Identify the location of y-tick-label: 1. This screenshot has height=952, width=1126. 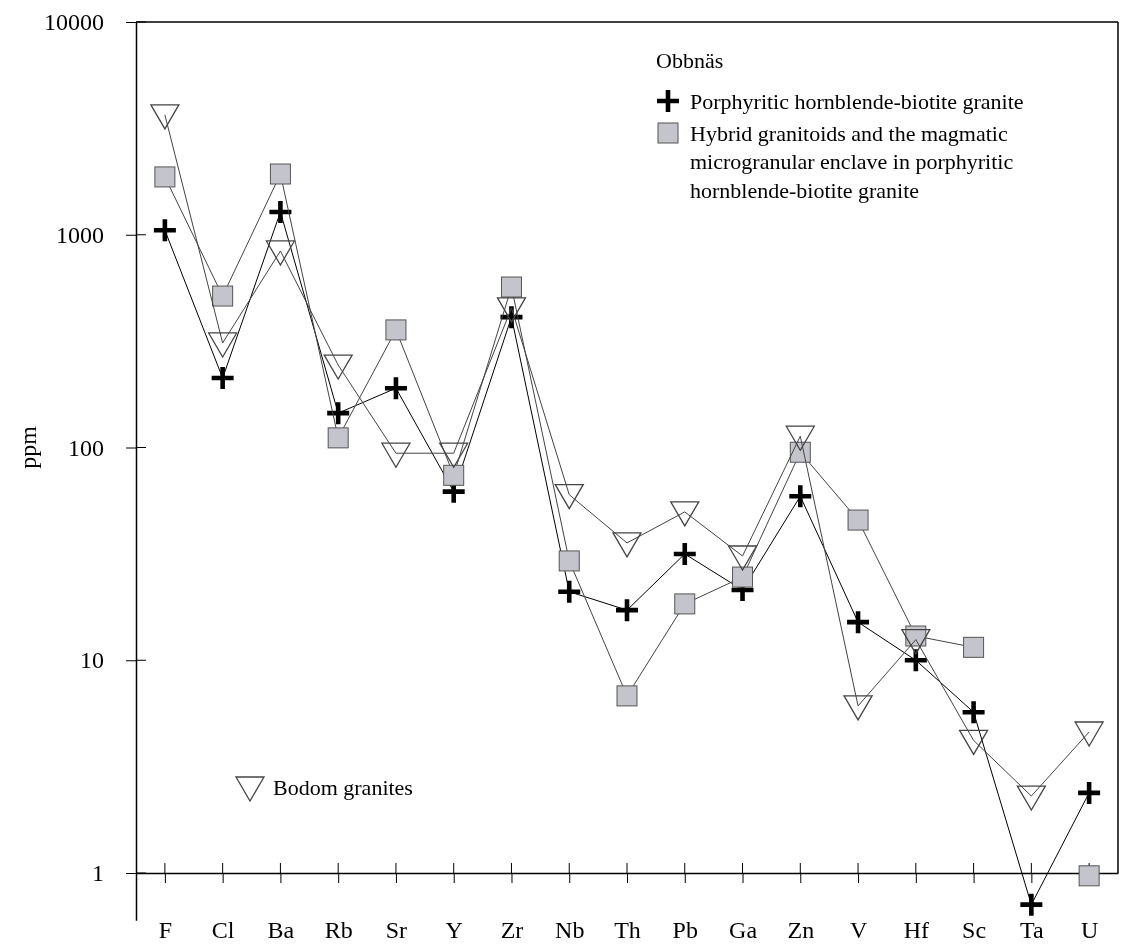
(98, 873).